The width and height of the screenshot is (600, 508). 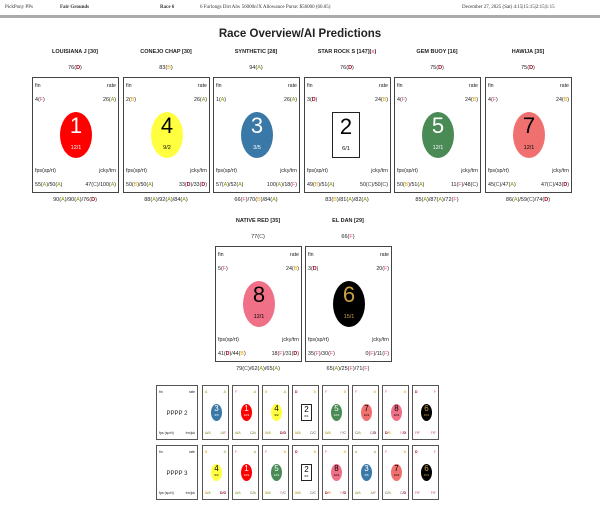 What do you see at coordinates (377, 354) in the screenshot?
I see `jcky-value: 0(F)/11(F)` at bounding box center [377, 354].